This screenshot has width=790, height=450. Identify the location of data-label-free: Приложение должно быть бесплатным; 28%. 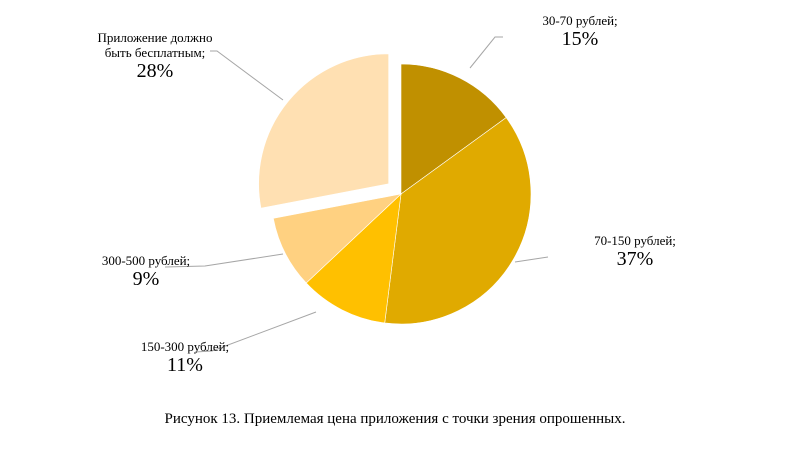
(155, 56).